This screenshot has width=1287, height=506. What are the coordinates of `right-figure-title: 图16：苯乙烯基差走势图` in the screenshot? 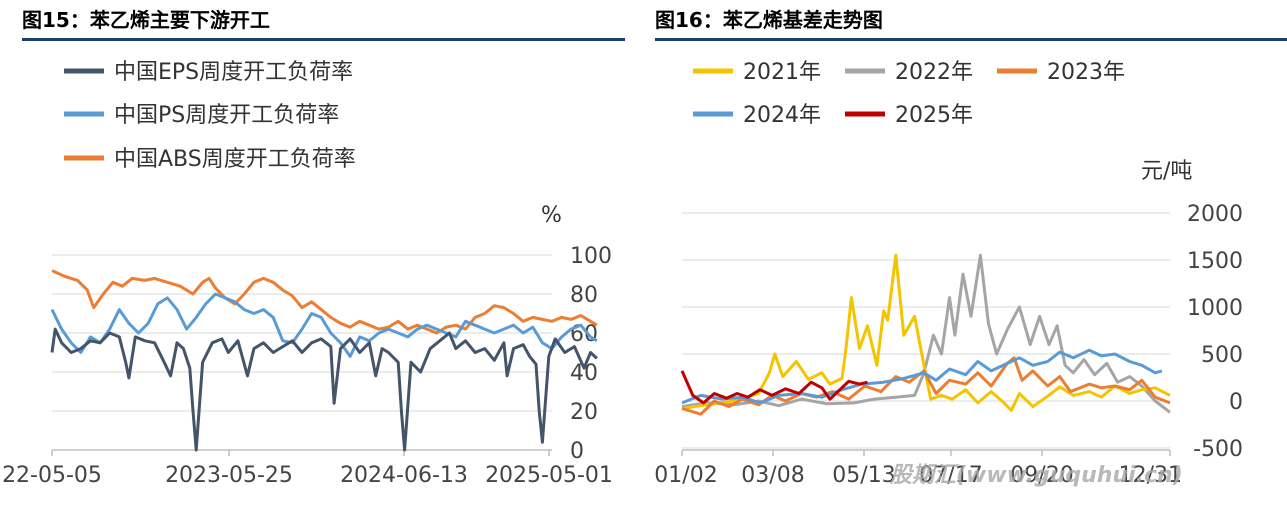 It's located at (769, 20).